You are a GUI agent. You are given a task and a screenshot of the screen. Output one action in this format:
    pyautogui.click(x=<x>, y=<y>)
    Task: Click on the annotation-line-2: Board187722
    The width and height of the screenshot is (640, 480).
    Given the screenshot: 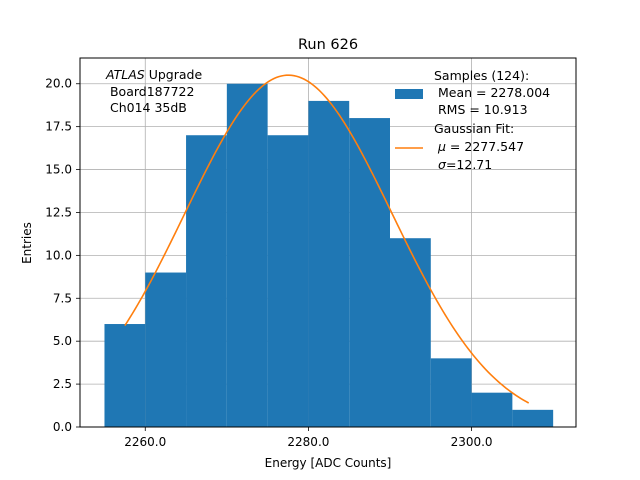 What is the action you would take?
    pyautogui.click(x=150, y=91)
    